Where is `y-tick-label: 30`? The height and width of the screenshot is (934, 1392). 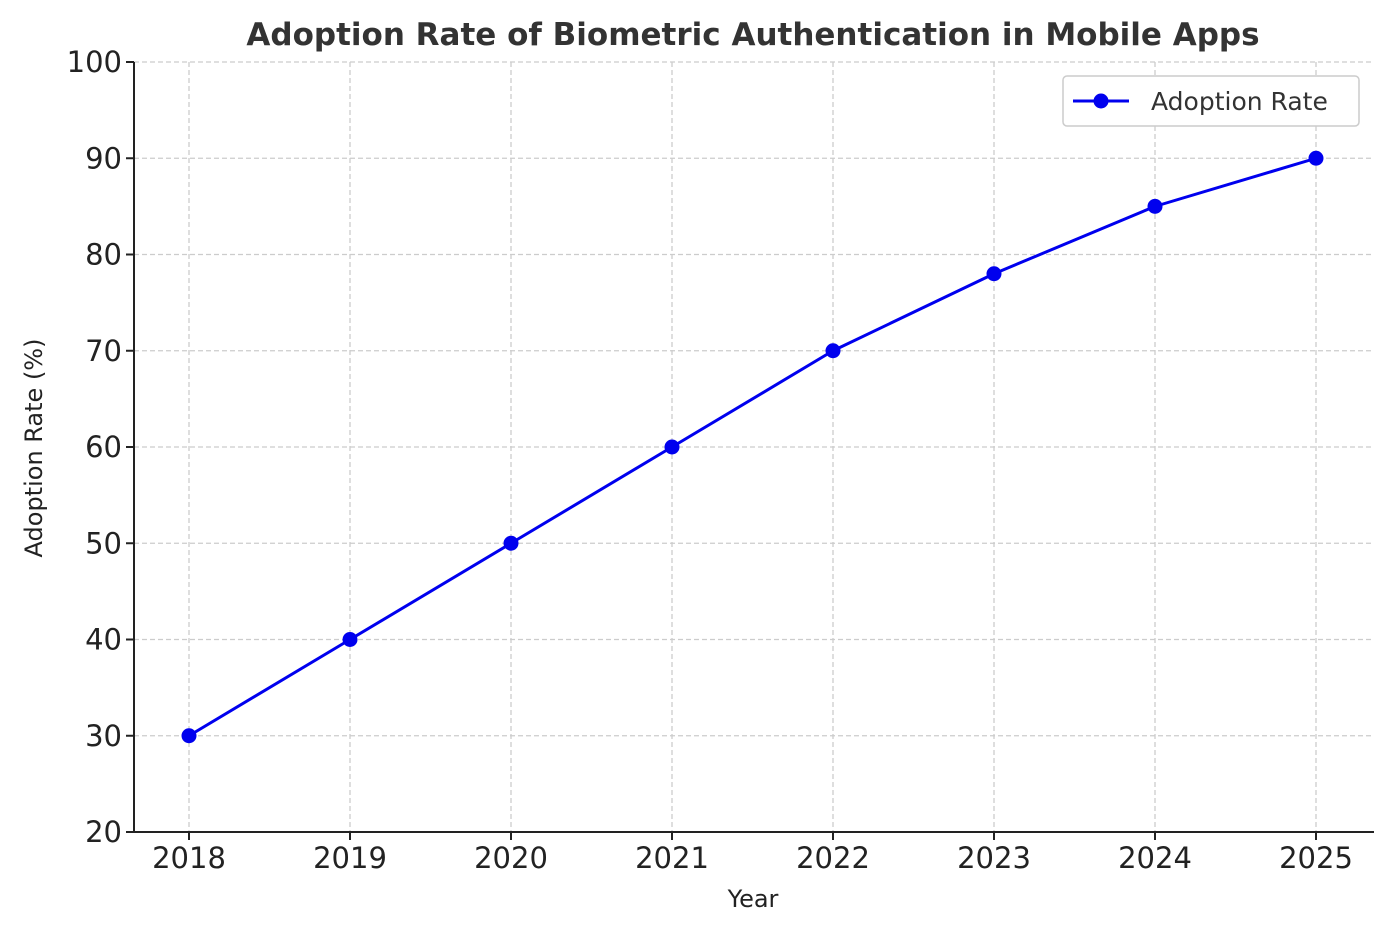
y-tick-label: 30 is located at coordinates (103, 736).